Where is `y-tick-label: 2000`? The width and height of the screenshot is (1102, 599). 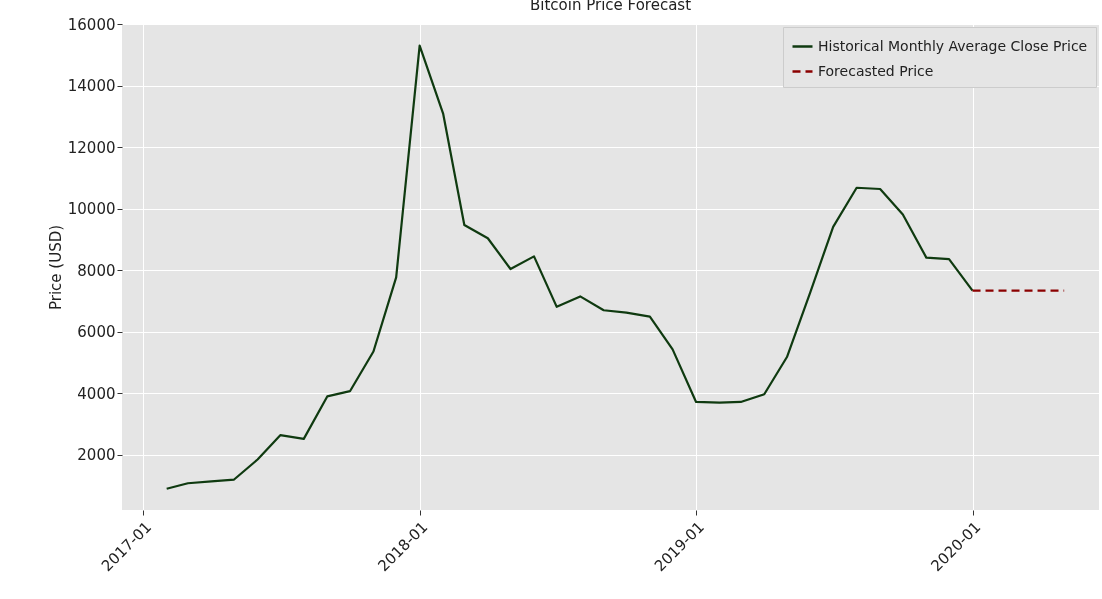
y-tick-label: 2000 is located at coordinates (96, 455).